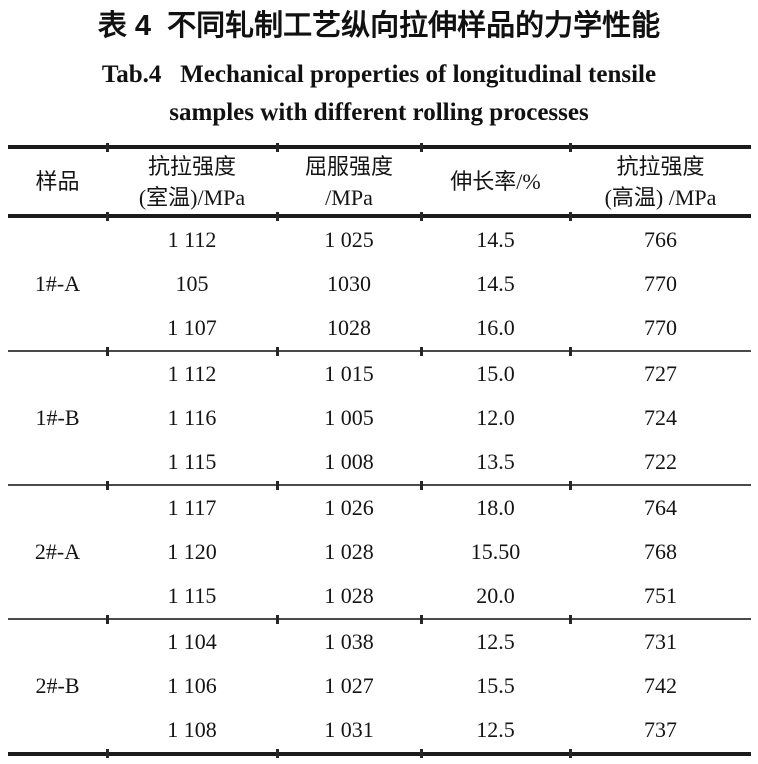  What do you see at coordinates (660, 461) in the screenshot?
I see `table-cell: 722` at bounding box center [660, 461].